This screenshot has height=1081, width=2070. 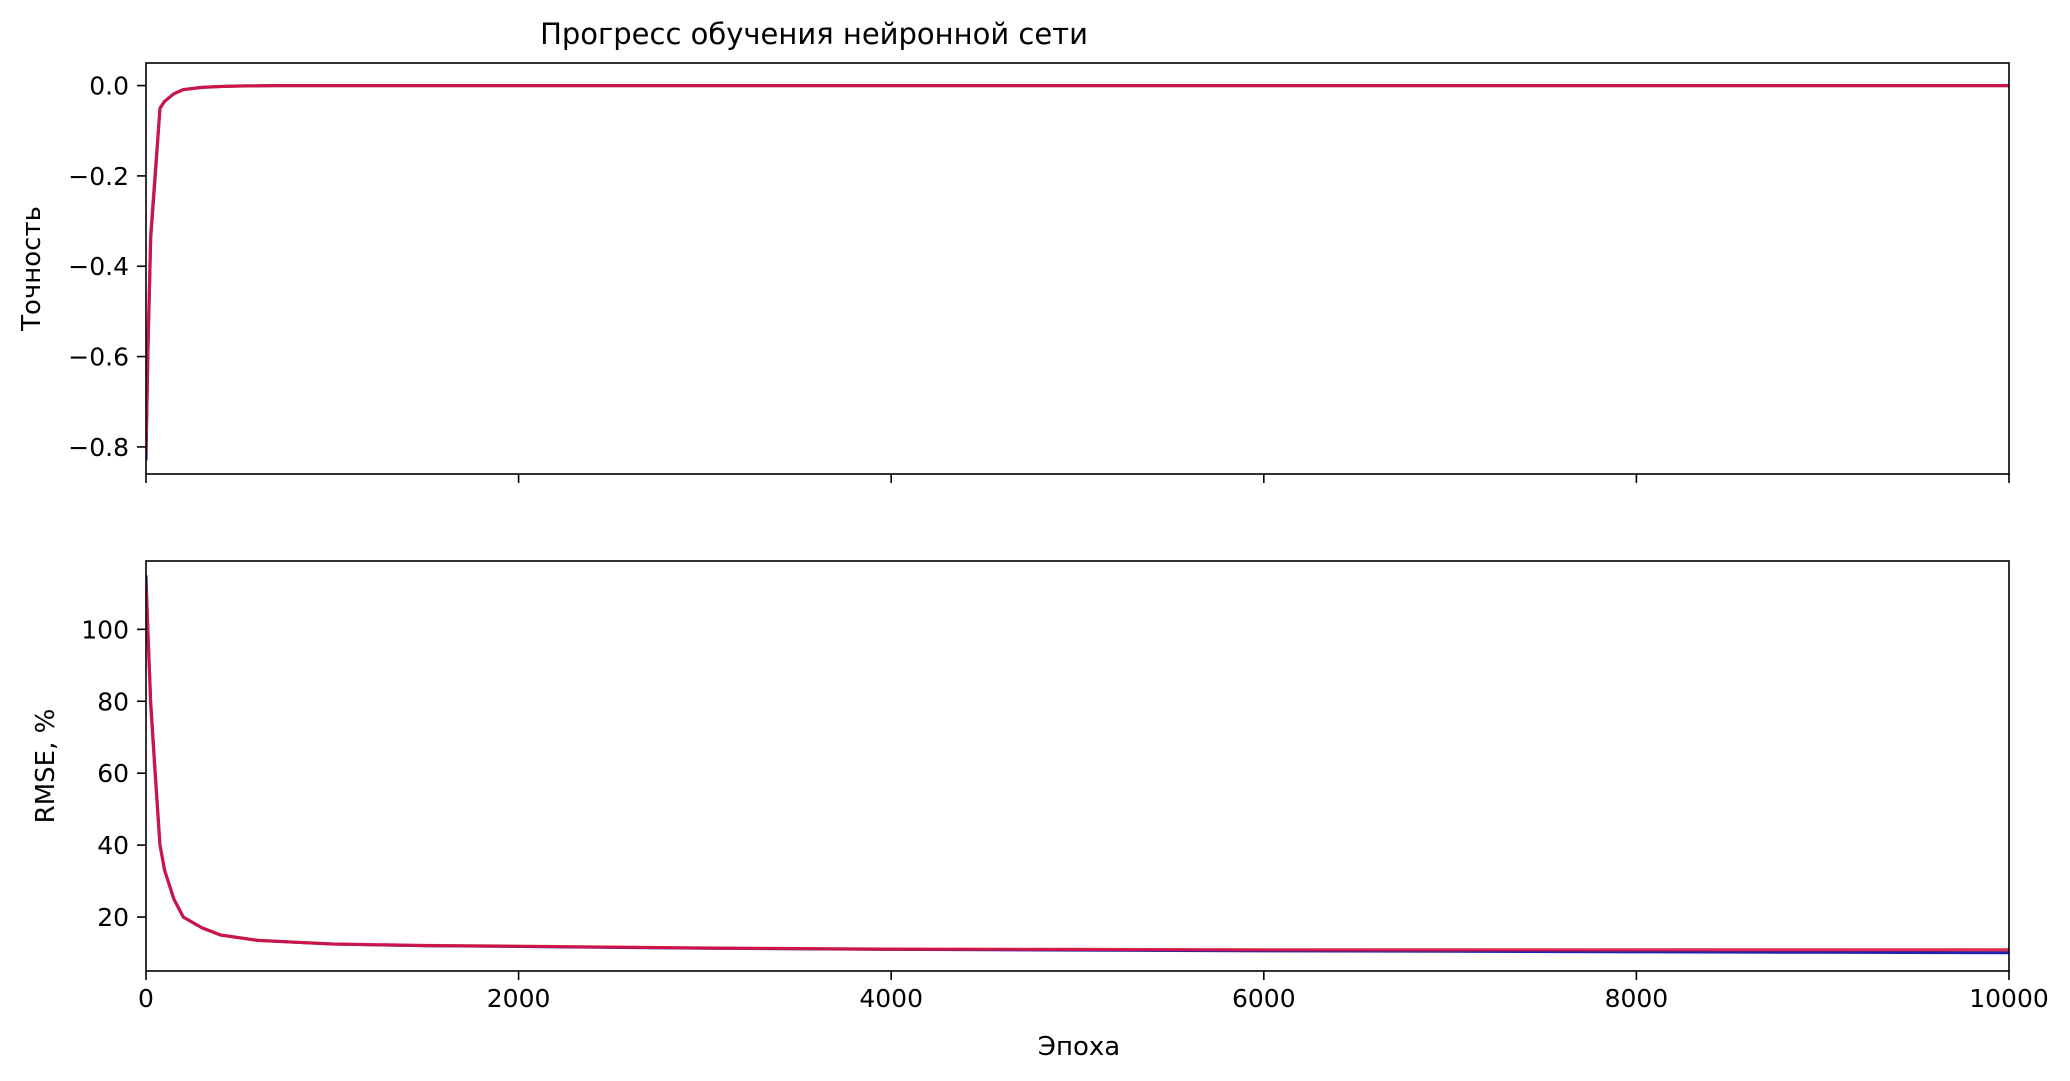 What do you see at coordinates (98, 357) in the screenshot?
I see `y-tick-label: −0.6` at bounding box center [98, 357].